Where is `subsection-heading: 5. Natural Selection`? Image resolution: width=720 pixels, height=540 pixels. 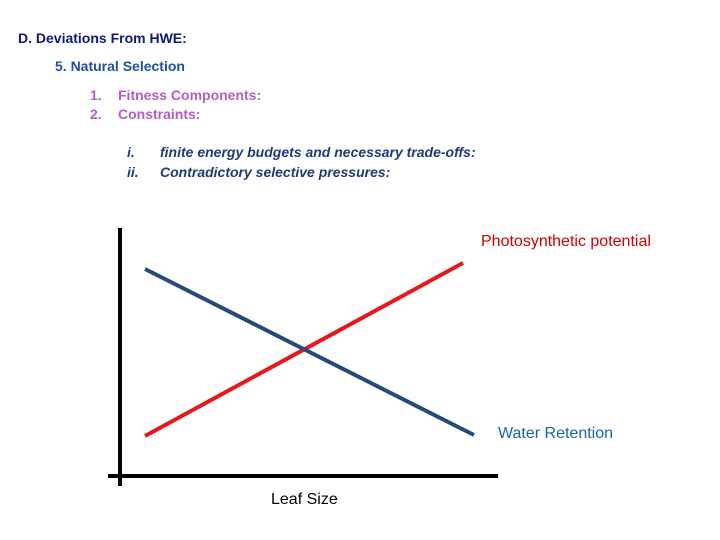 subsection-heading: 5. Natural Selection is located at coordinates (120, 66).